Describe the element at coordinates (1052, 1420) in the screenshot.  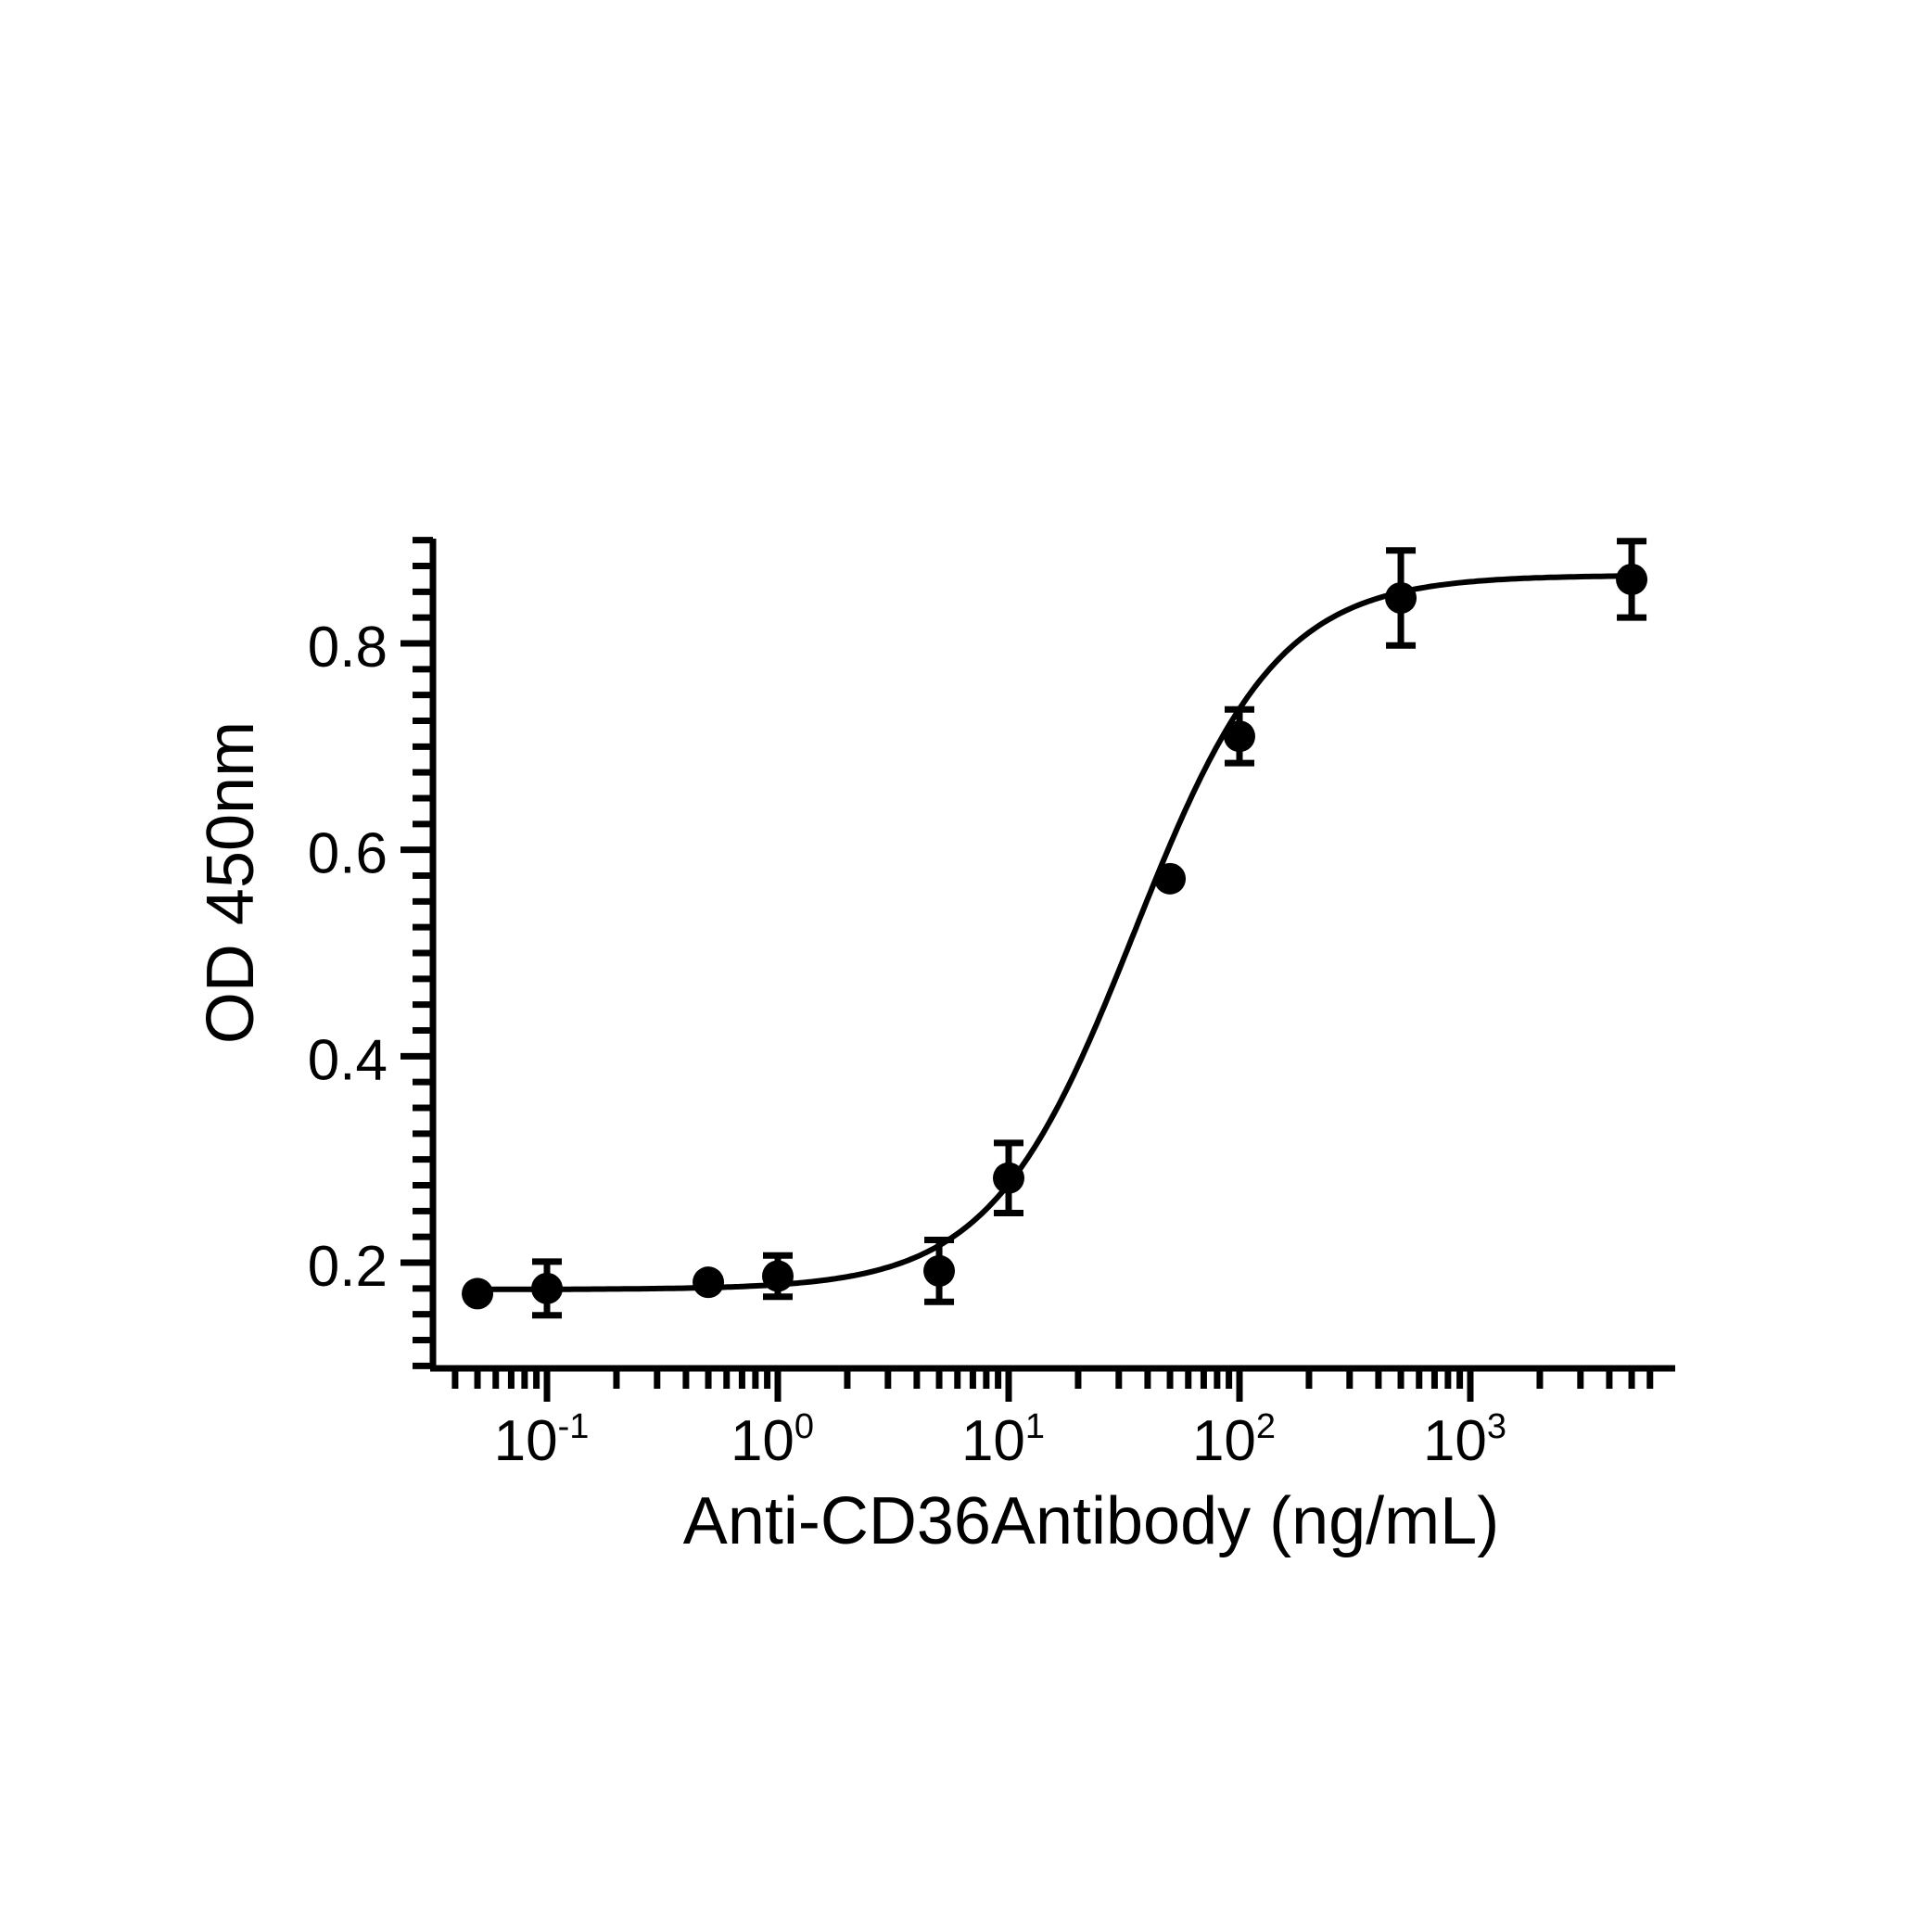
I see `x-ticks: 10⁻¹ 10⁰ 10¹ 10² 10³` at that location.